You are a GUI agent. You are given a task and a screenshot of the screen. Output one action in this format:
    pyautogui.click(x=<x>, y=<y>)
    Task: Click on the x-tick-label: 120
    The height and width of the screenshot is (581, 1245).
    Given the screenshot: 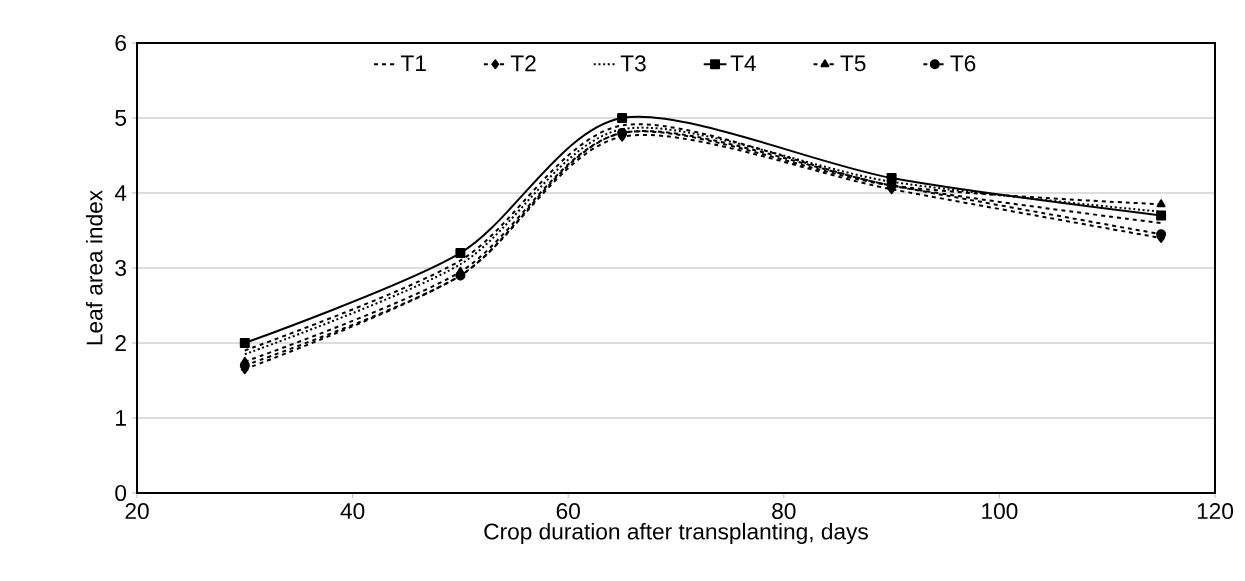 What is the action you would take?
    pyautogui.click(x=1215, y=511)
    